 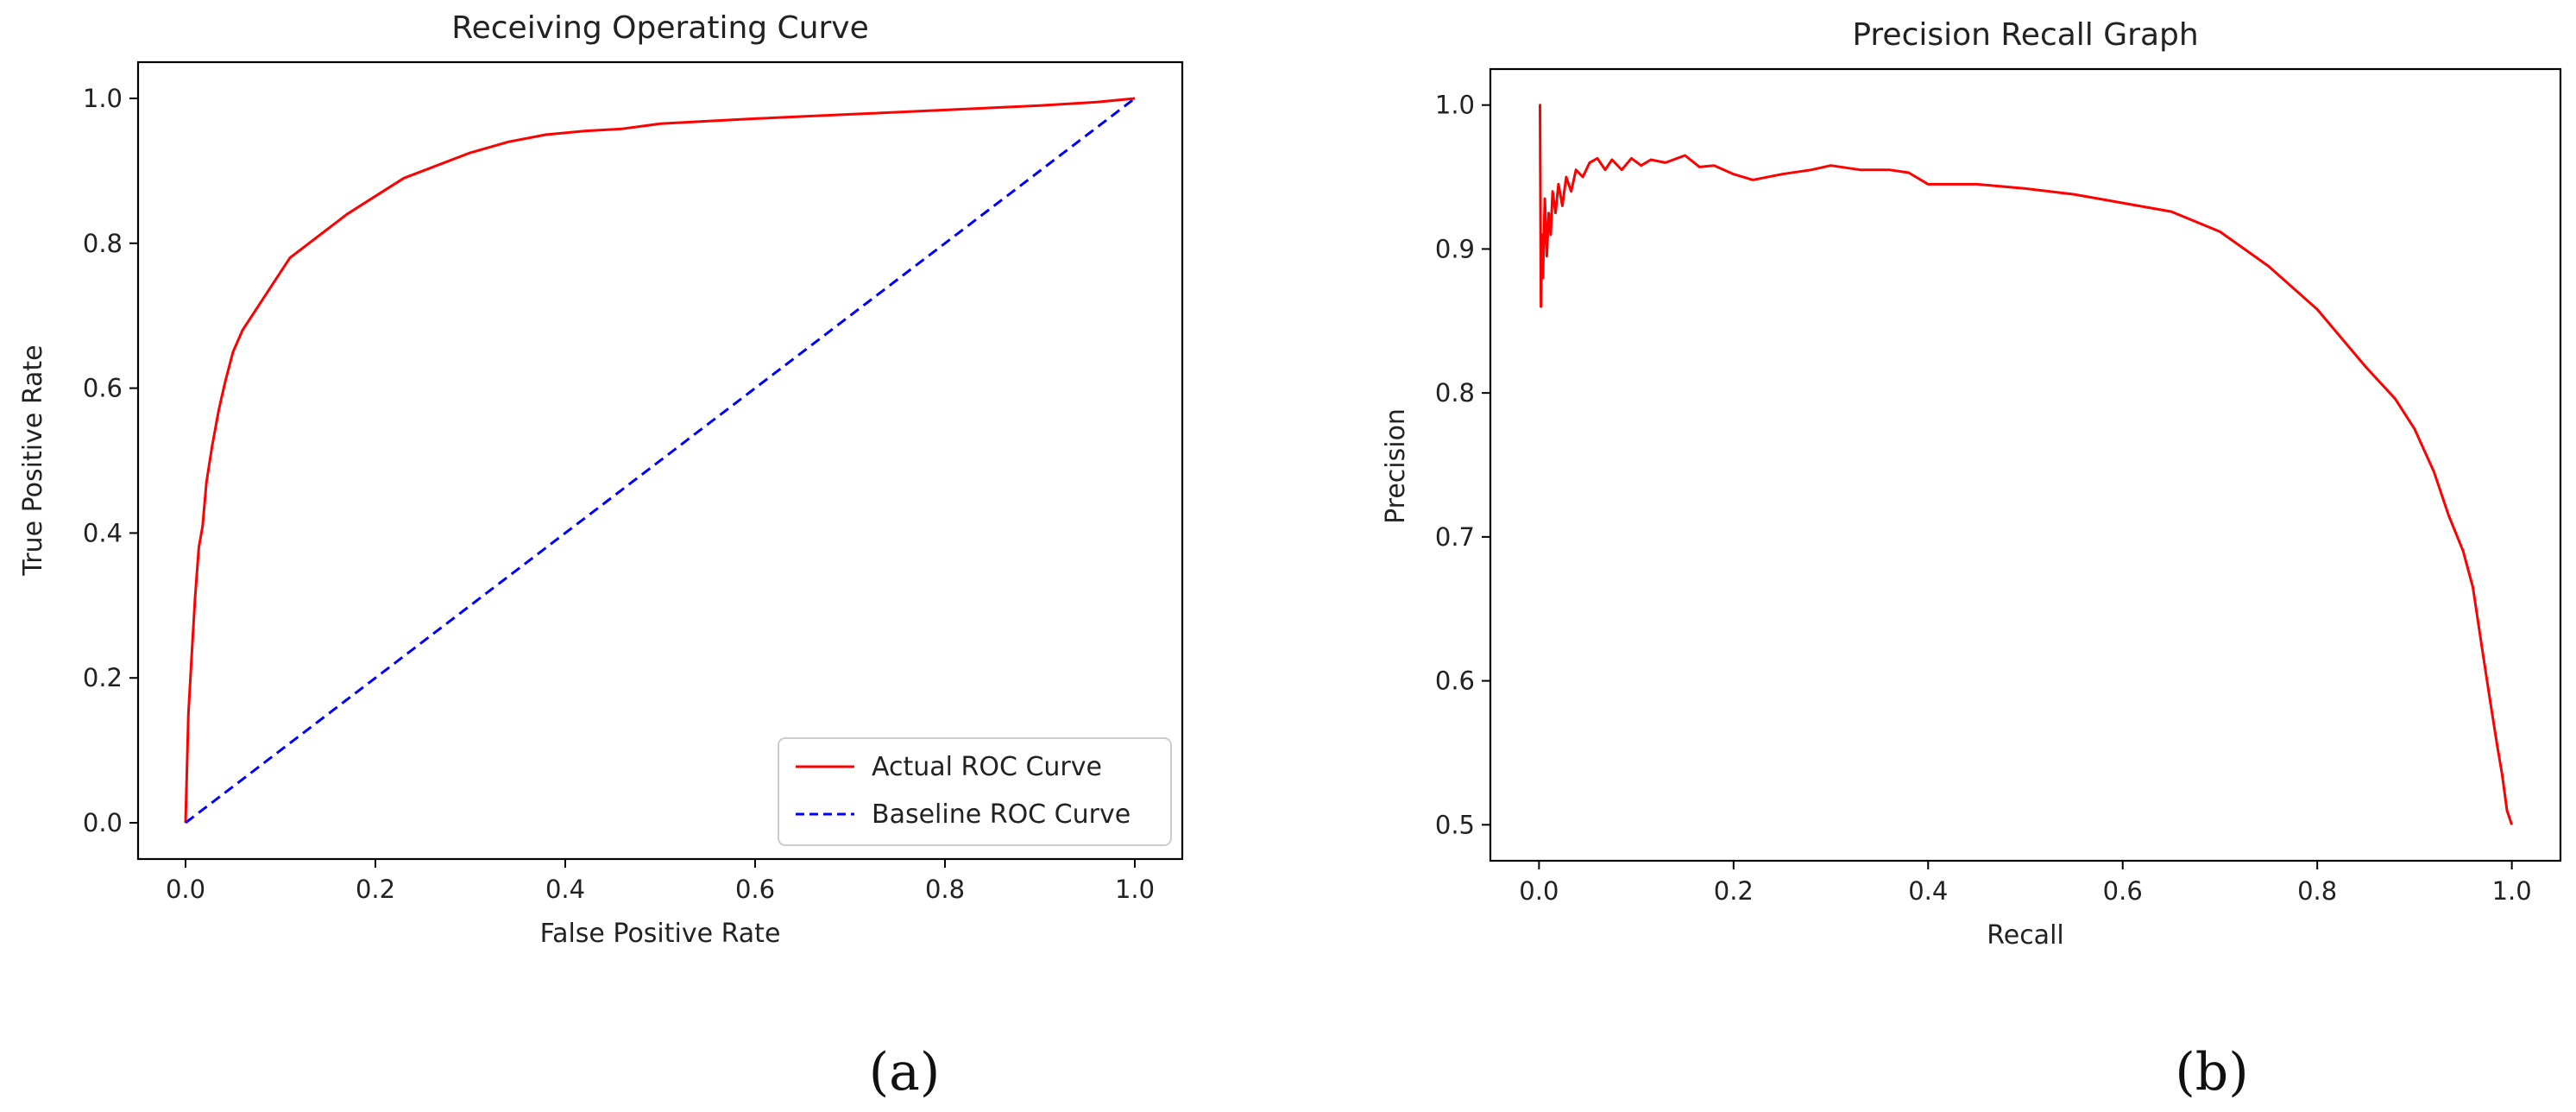 What do you see at coordinates (1455, 681) in the screenshot?
I see `pr-y-tick-label: 0.6` at bounding box center [1455, 681].